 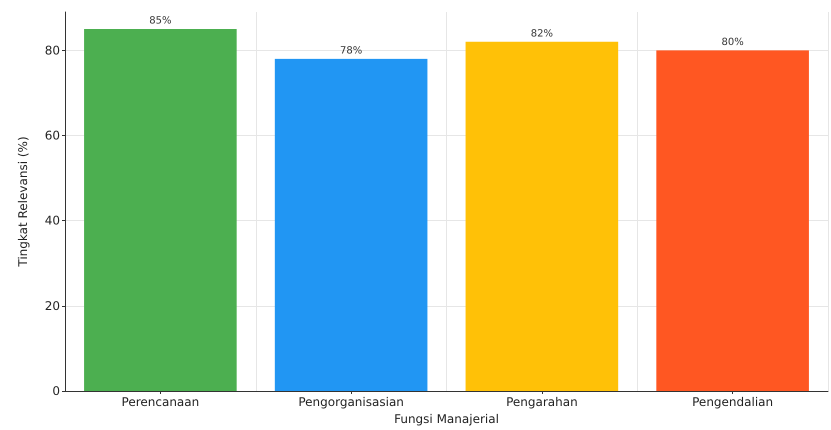 I want to click on data-label: 82%, so click(x=541, y=34).